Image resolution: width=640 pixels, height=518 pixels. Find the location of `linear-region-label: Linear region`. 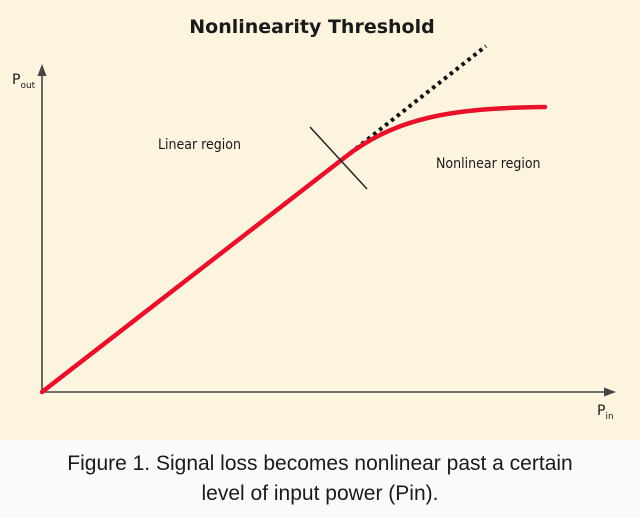

linear-region-label: Linear region is located at coordinates (199, 145).